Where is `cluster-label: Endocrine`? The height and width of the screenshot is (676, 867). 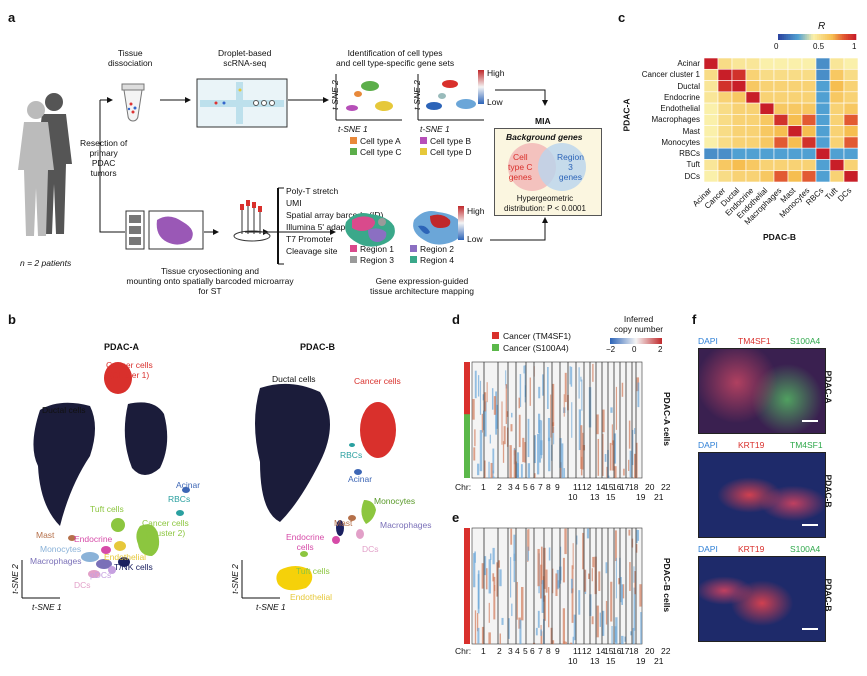
cluster-label: Endocrine is located at coordinates (93, 539).